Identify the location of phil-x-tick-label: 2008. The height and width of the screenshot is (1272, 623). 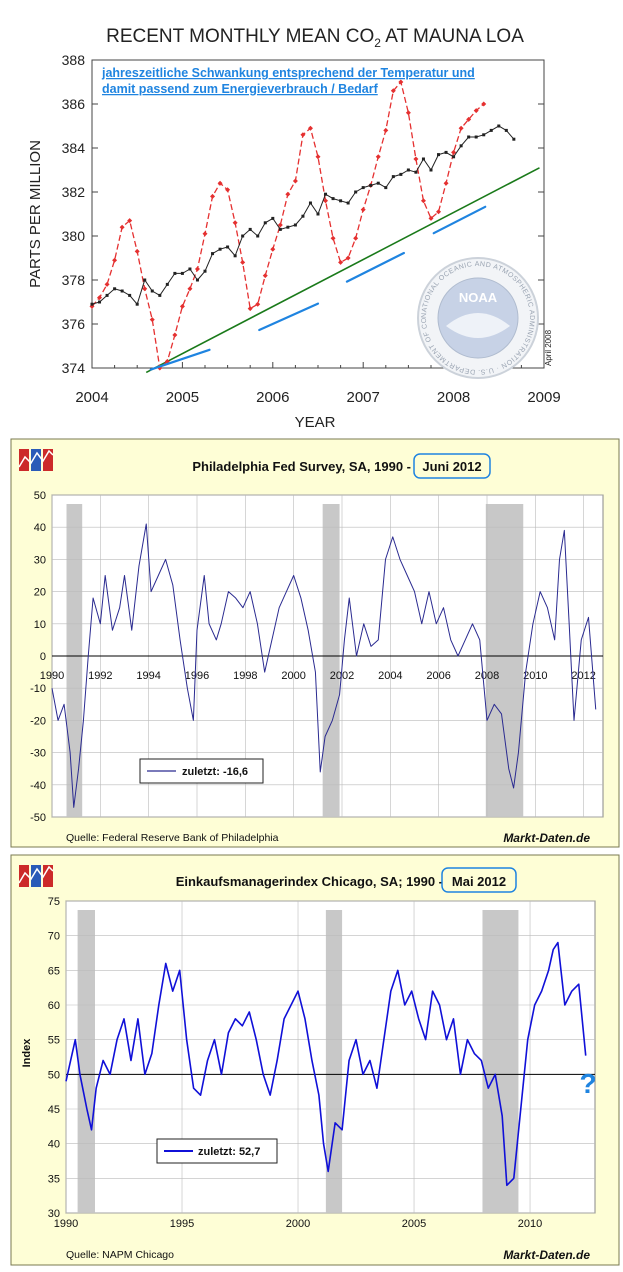
(487, 676).